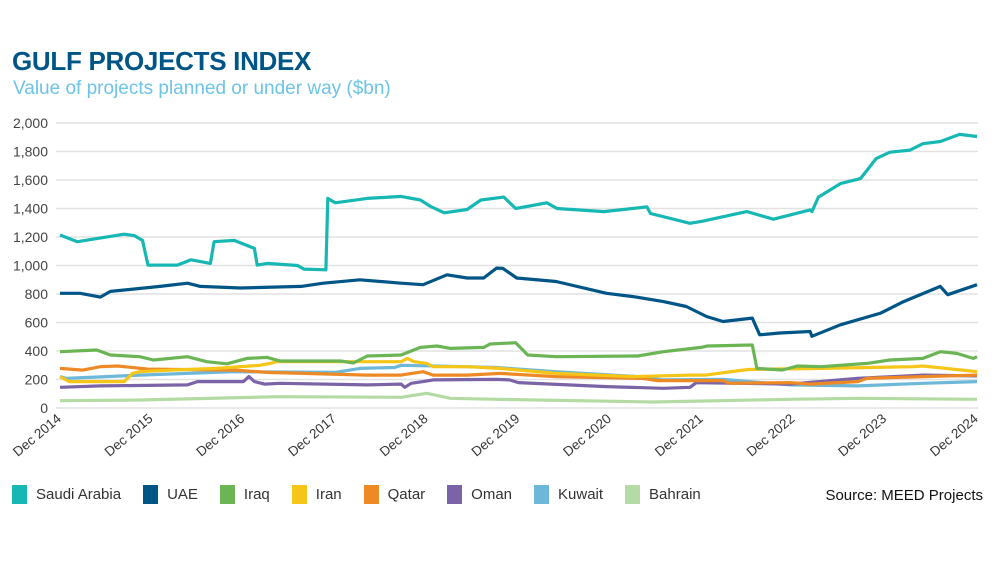  I want to click on x-tick-label: Dec 2023, so click(862, 435).